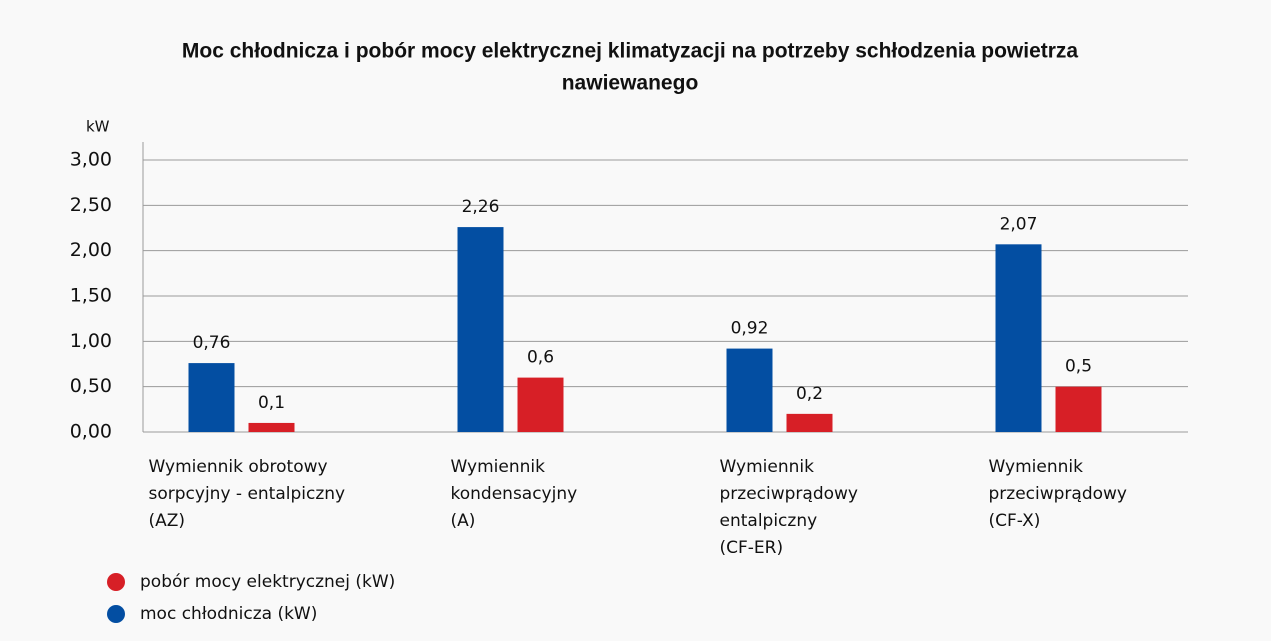  What do you see at coordinates (267, 582) in the screenshot?
I see `legend-label: pobór mocy elektrycznej (kW)` at bounding box center [267, 582].